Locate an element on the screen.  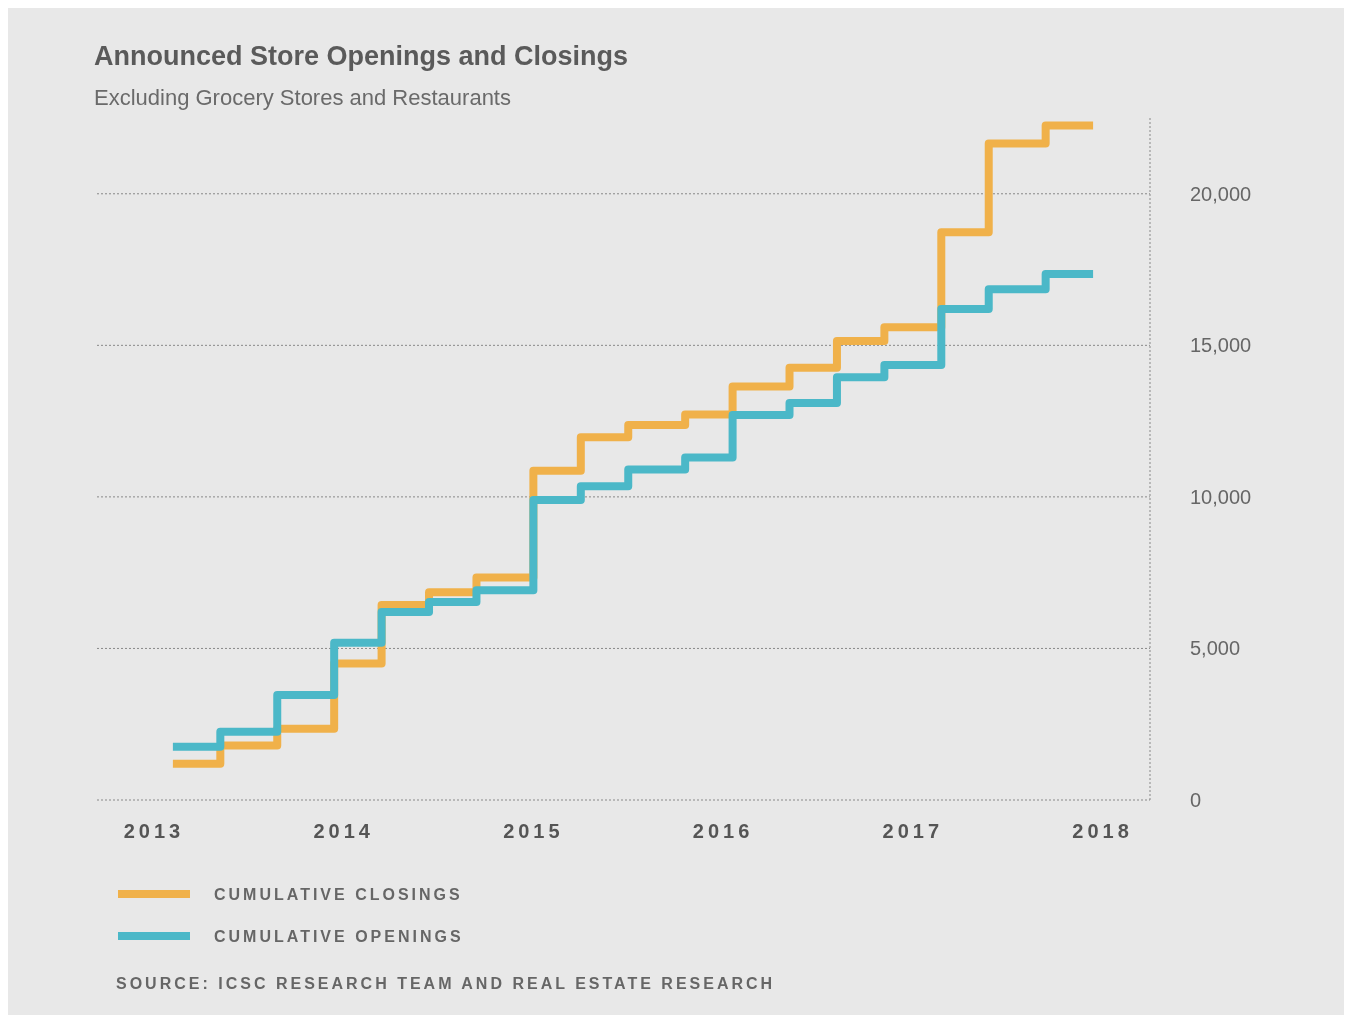
x-tick-label: 2017 is located at coordinates (913, 831).